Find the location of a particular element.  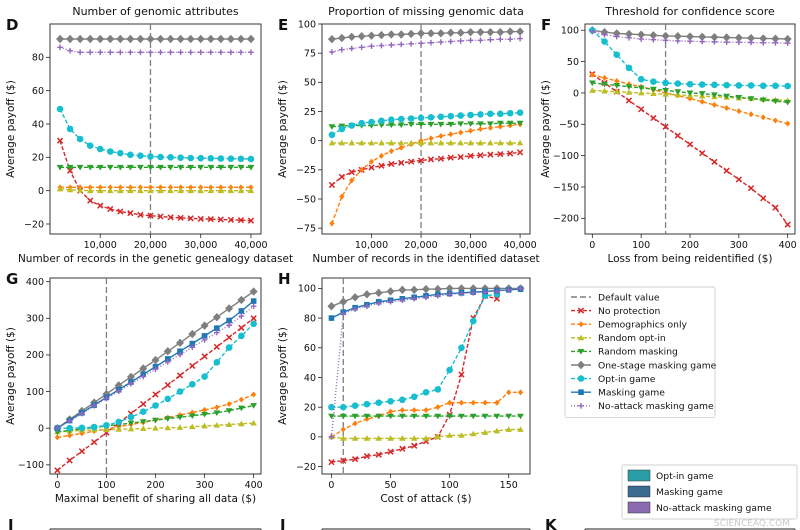

series-opt-in-game is located at coordinates (155, 134).